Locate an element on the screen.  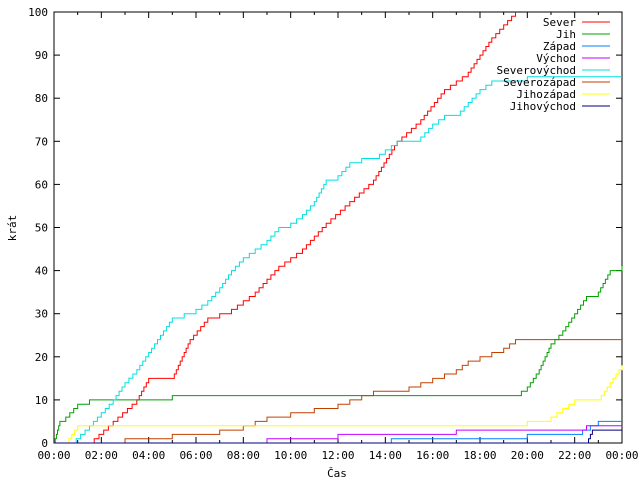
legend-label: Sever is located at coordinates (559, 22).